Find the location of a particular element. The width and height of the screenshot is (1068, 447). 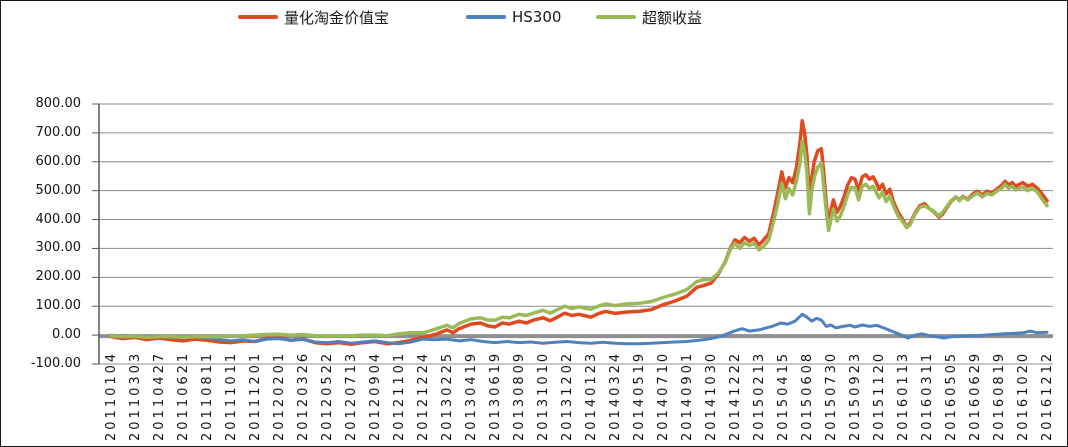

y-axis-label: 0.00 is located at coordinates (66, 335).